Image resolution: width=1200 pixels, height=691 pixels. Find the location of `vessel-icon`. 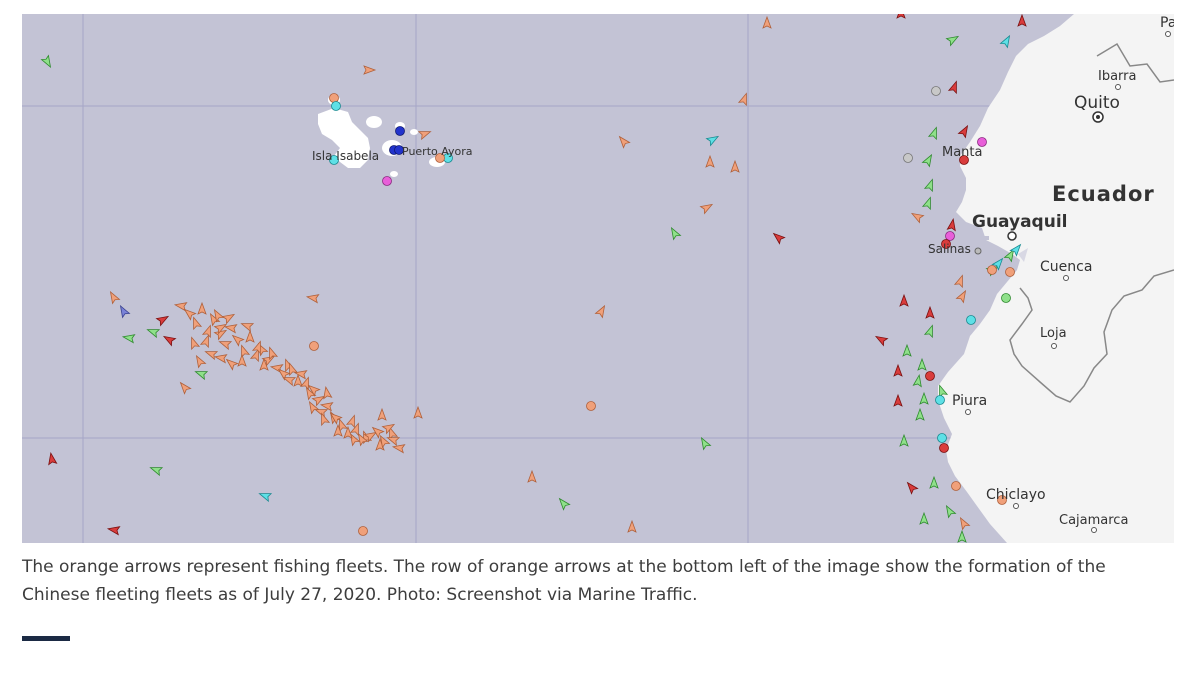

vessel-icon is located at coordinates (124, 311).